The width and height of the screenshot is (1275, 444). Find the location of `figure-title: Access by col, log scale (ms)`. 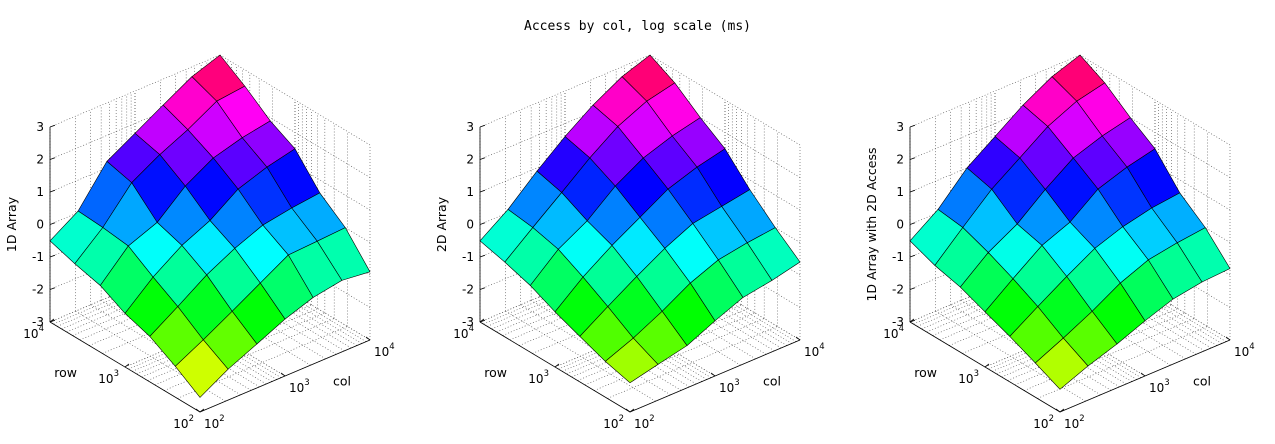

figure-title: Access by col, log scale (ms) is located at coordinates (637, 26).